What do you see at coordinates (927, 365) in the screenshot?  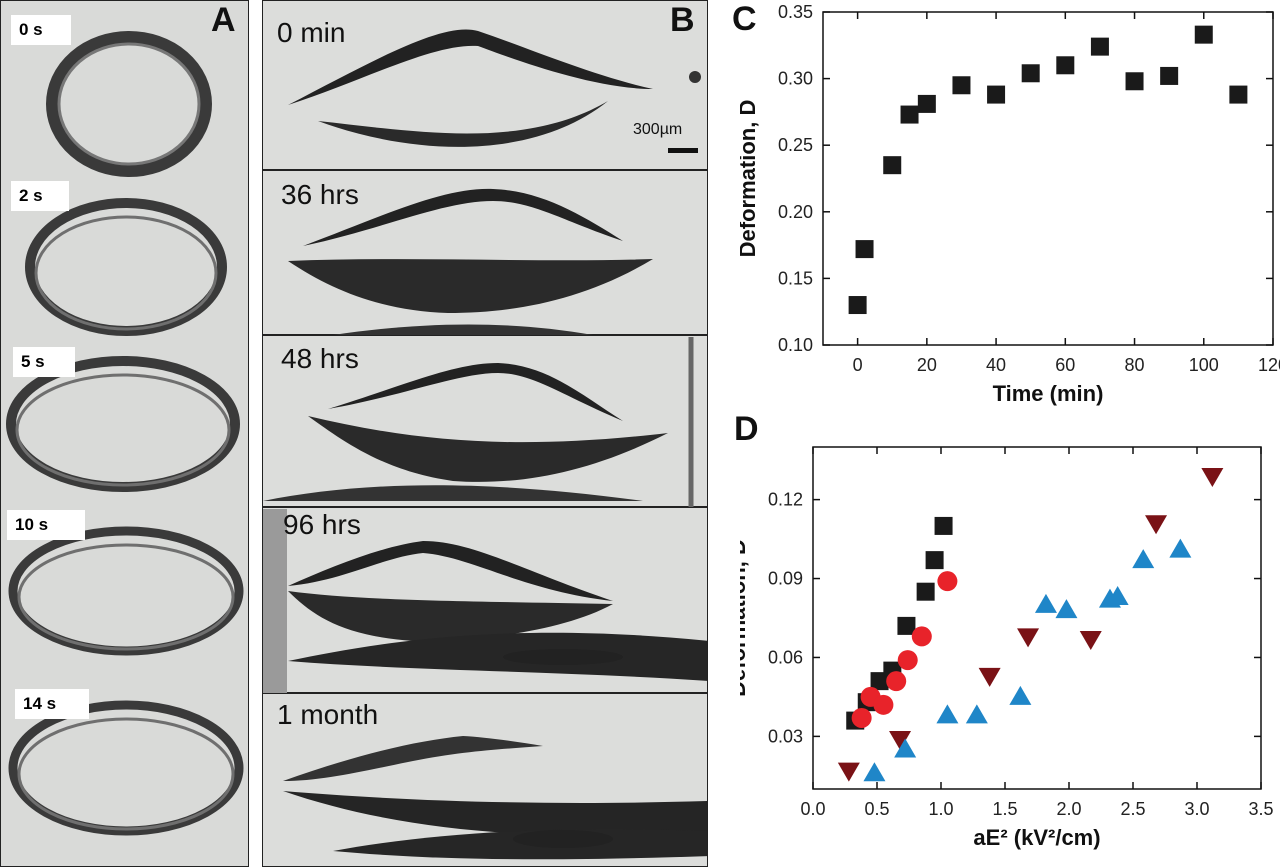 I see `chart-c-x-tick-label: 20` at bounding box center [927, 365].